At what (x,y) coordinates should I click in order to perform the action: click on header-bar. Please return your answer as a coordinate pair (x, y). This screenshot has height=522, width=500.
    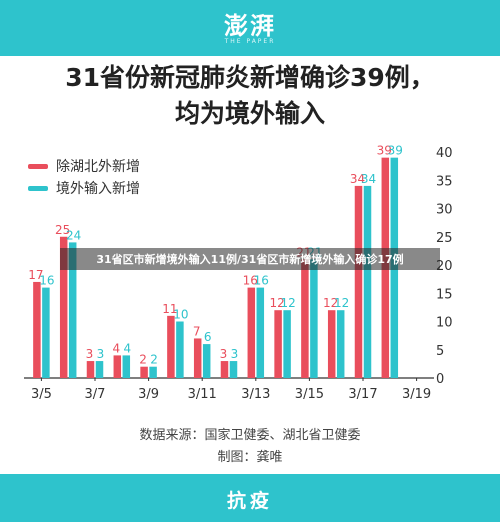
    Looking at the image, I should click on (250, 28).